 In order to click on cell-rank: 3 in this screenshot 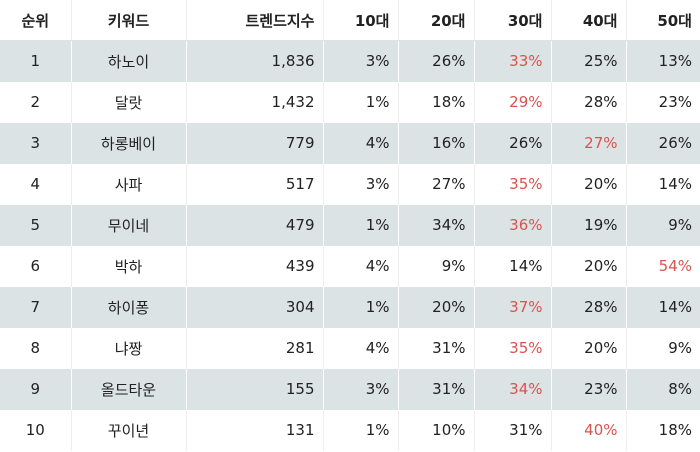, I will do `click(36, 143)`.